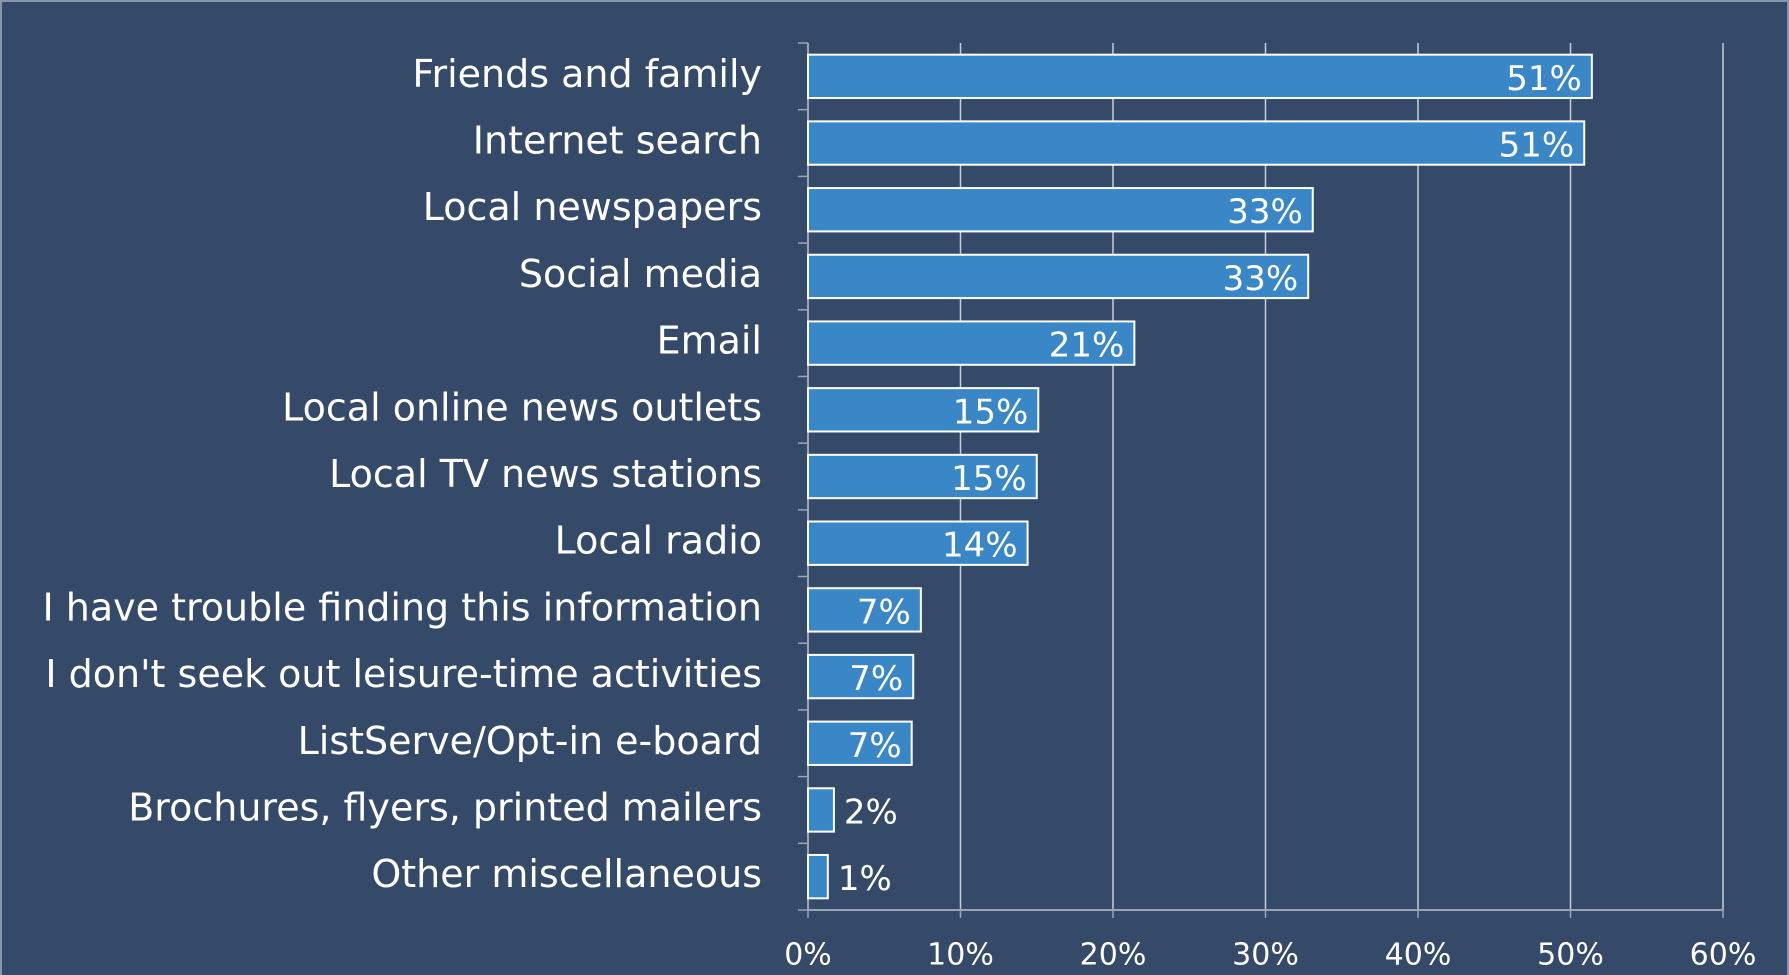 The height and width of the screenshot is (975, 1789). What do you see at coordinates (522, 407) in the screenshot?
I see `y-tick-label: Local online news outlets` at bounding box center [522, 407].